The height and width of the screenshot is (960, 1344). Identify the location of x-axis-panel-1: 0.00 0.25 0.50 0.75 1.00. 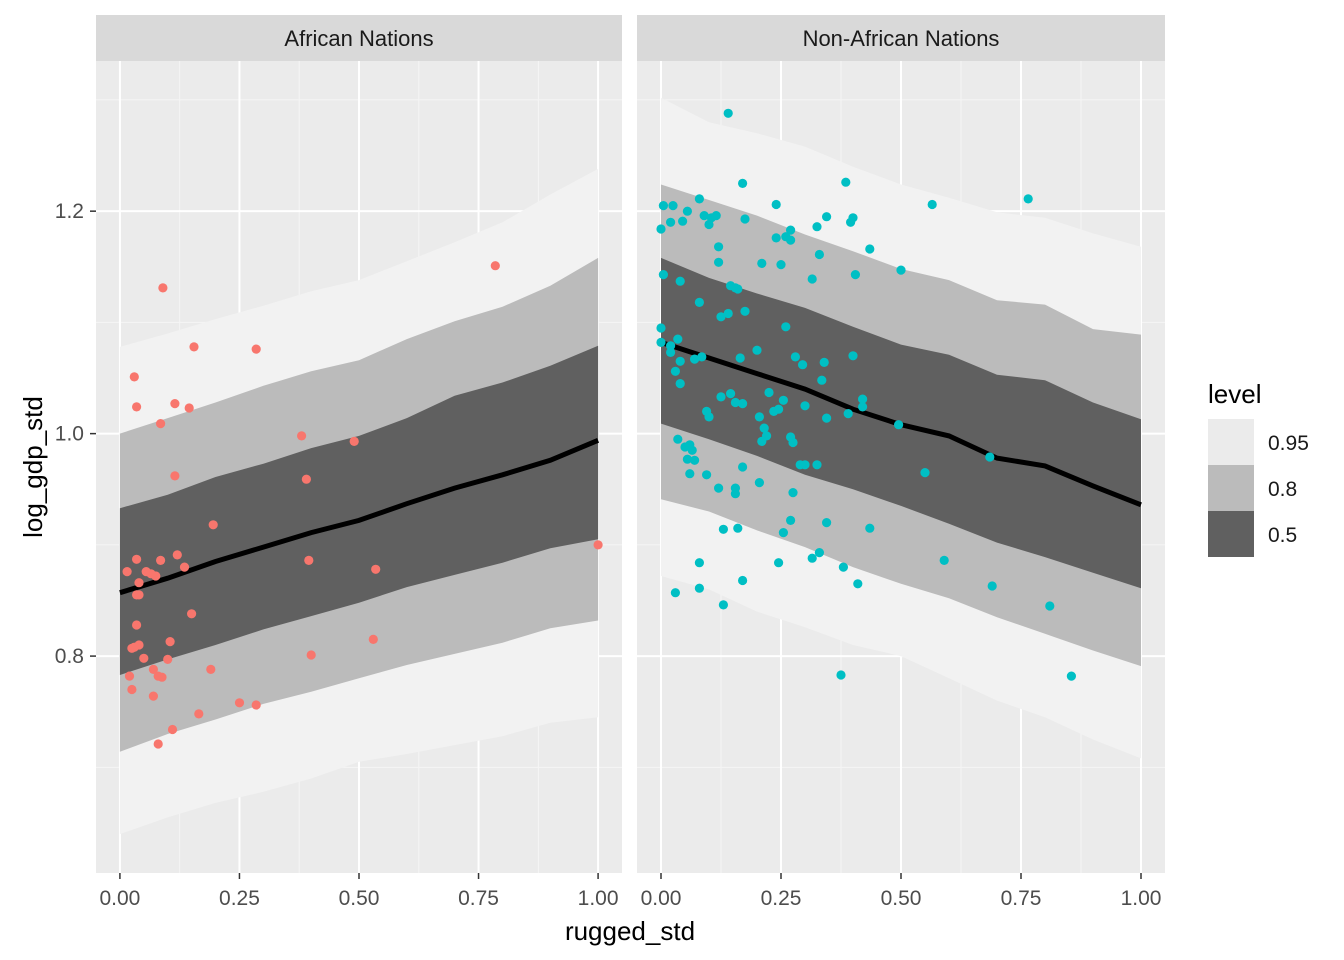
(359, 891).